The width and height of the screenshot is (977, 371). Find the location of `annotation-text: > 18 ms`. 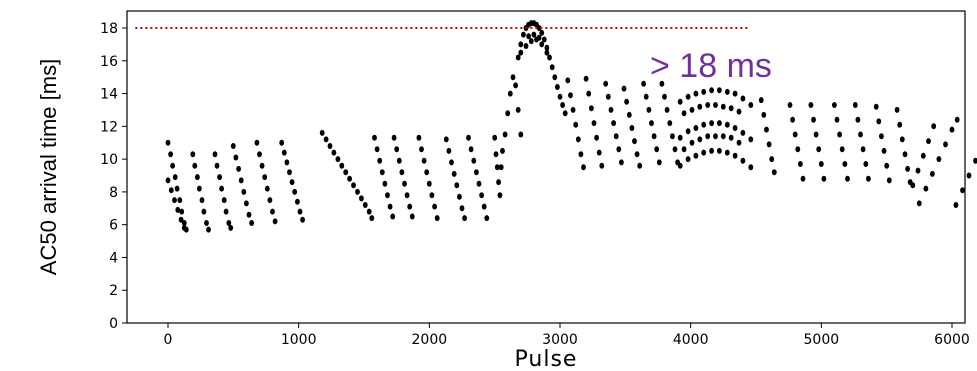

annotation-text: > 18 ms is located at coordinates (711, 66).